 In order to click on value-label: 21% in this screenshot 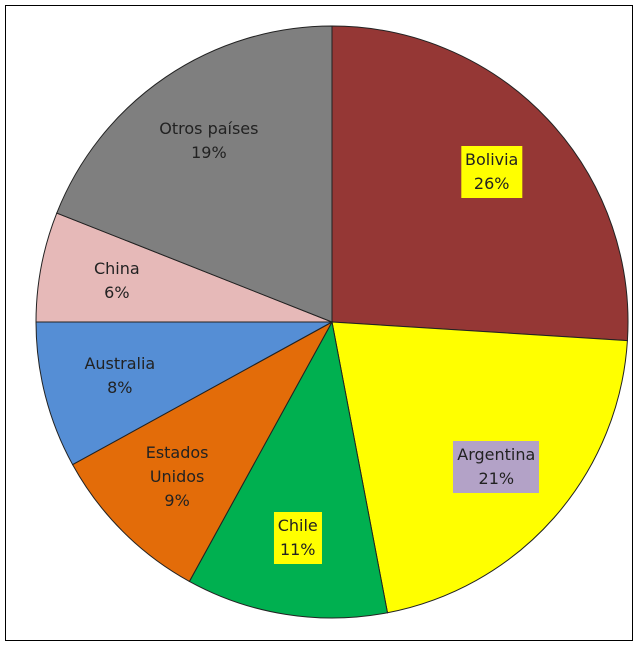, I will do `click(496, 478)`.